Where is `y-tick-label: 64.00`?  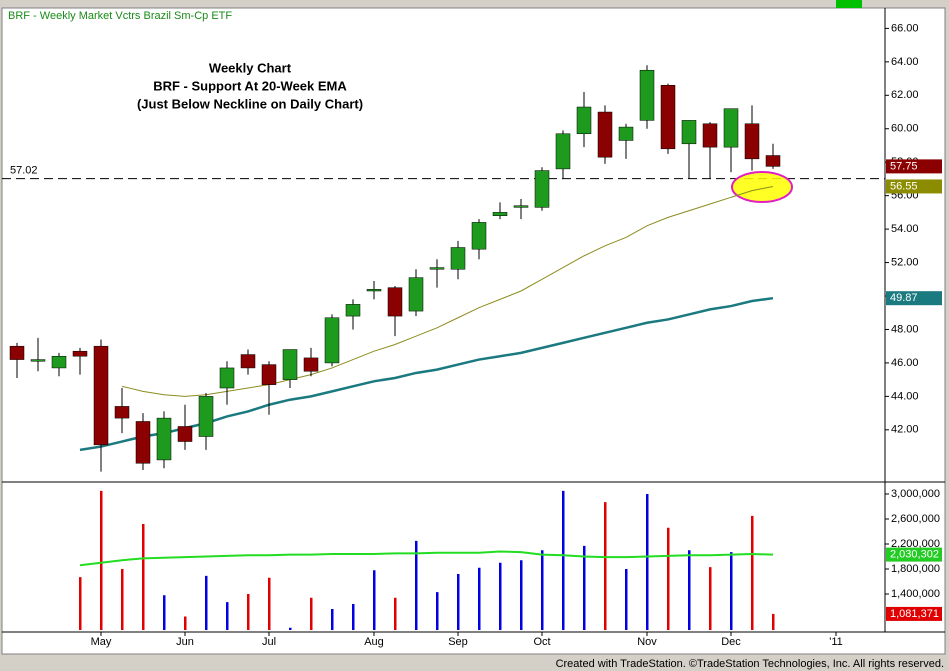 y-tick-label: 64.00 is located at coordinates (905, 62).